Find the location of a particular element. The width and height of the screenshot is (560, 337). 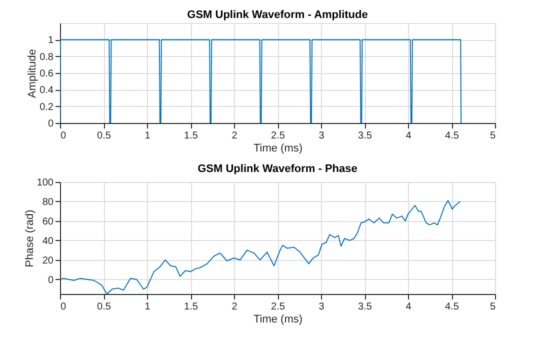

y-axis-title: Amplitude is located at coordinates (32, 73).